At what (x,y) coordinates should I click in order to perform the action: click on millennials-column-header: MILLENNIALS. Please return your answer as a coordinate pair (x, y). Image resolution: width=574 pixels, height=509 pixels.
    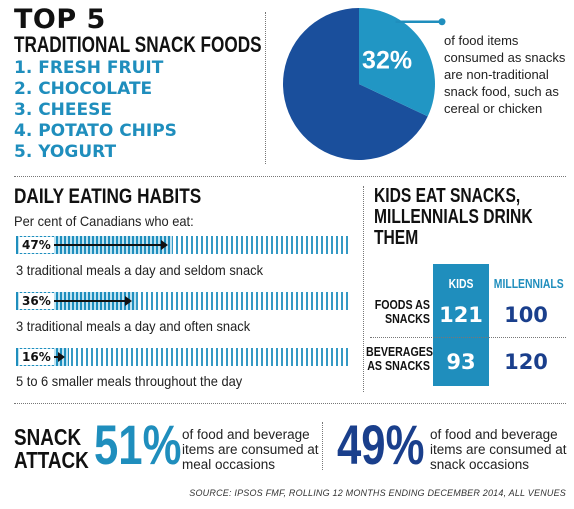
    Looking at the image, I should click on (528, 283).